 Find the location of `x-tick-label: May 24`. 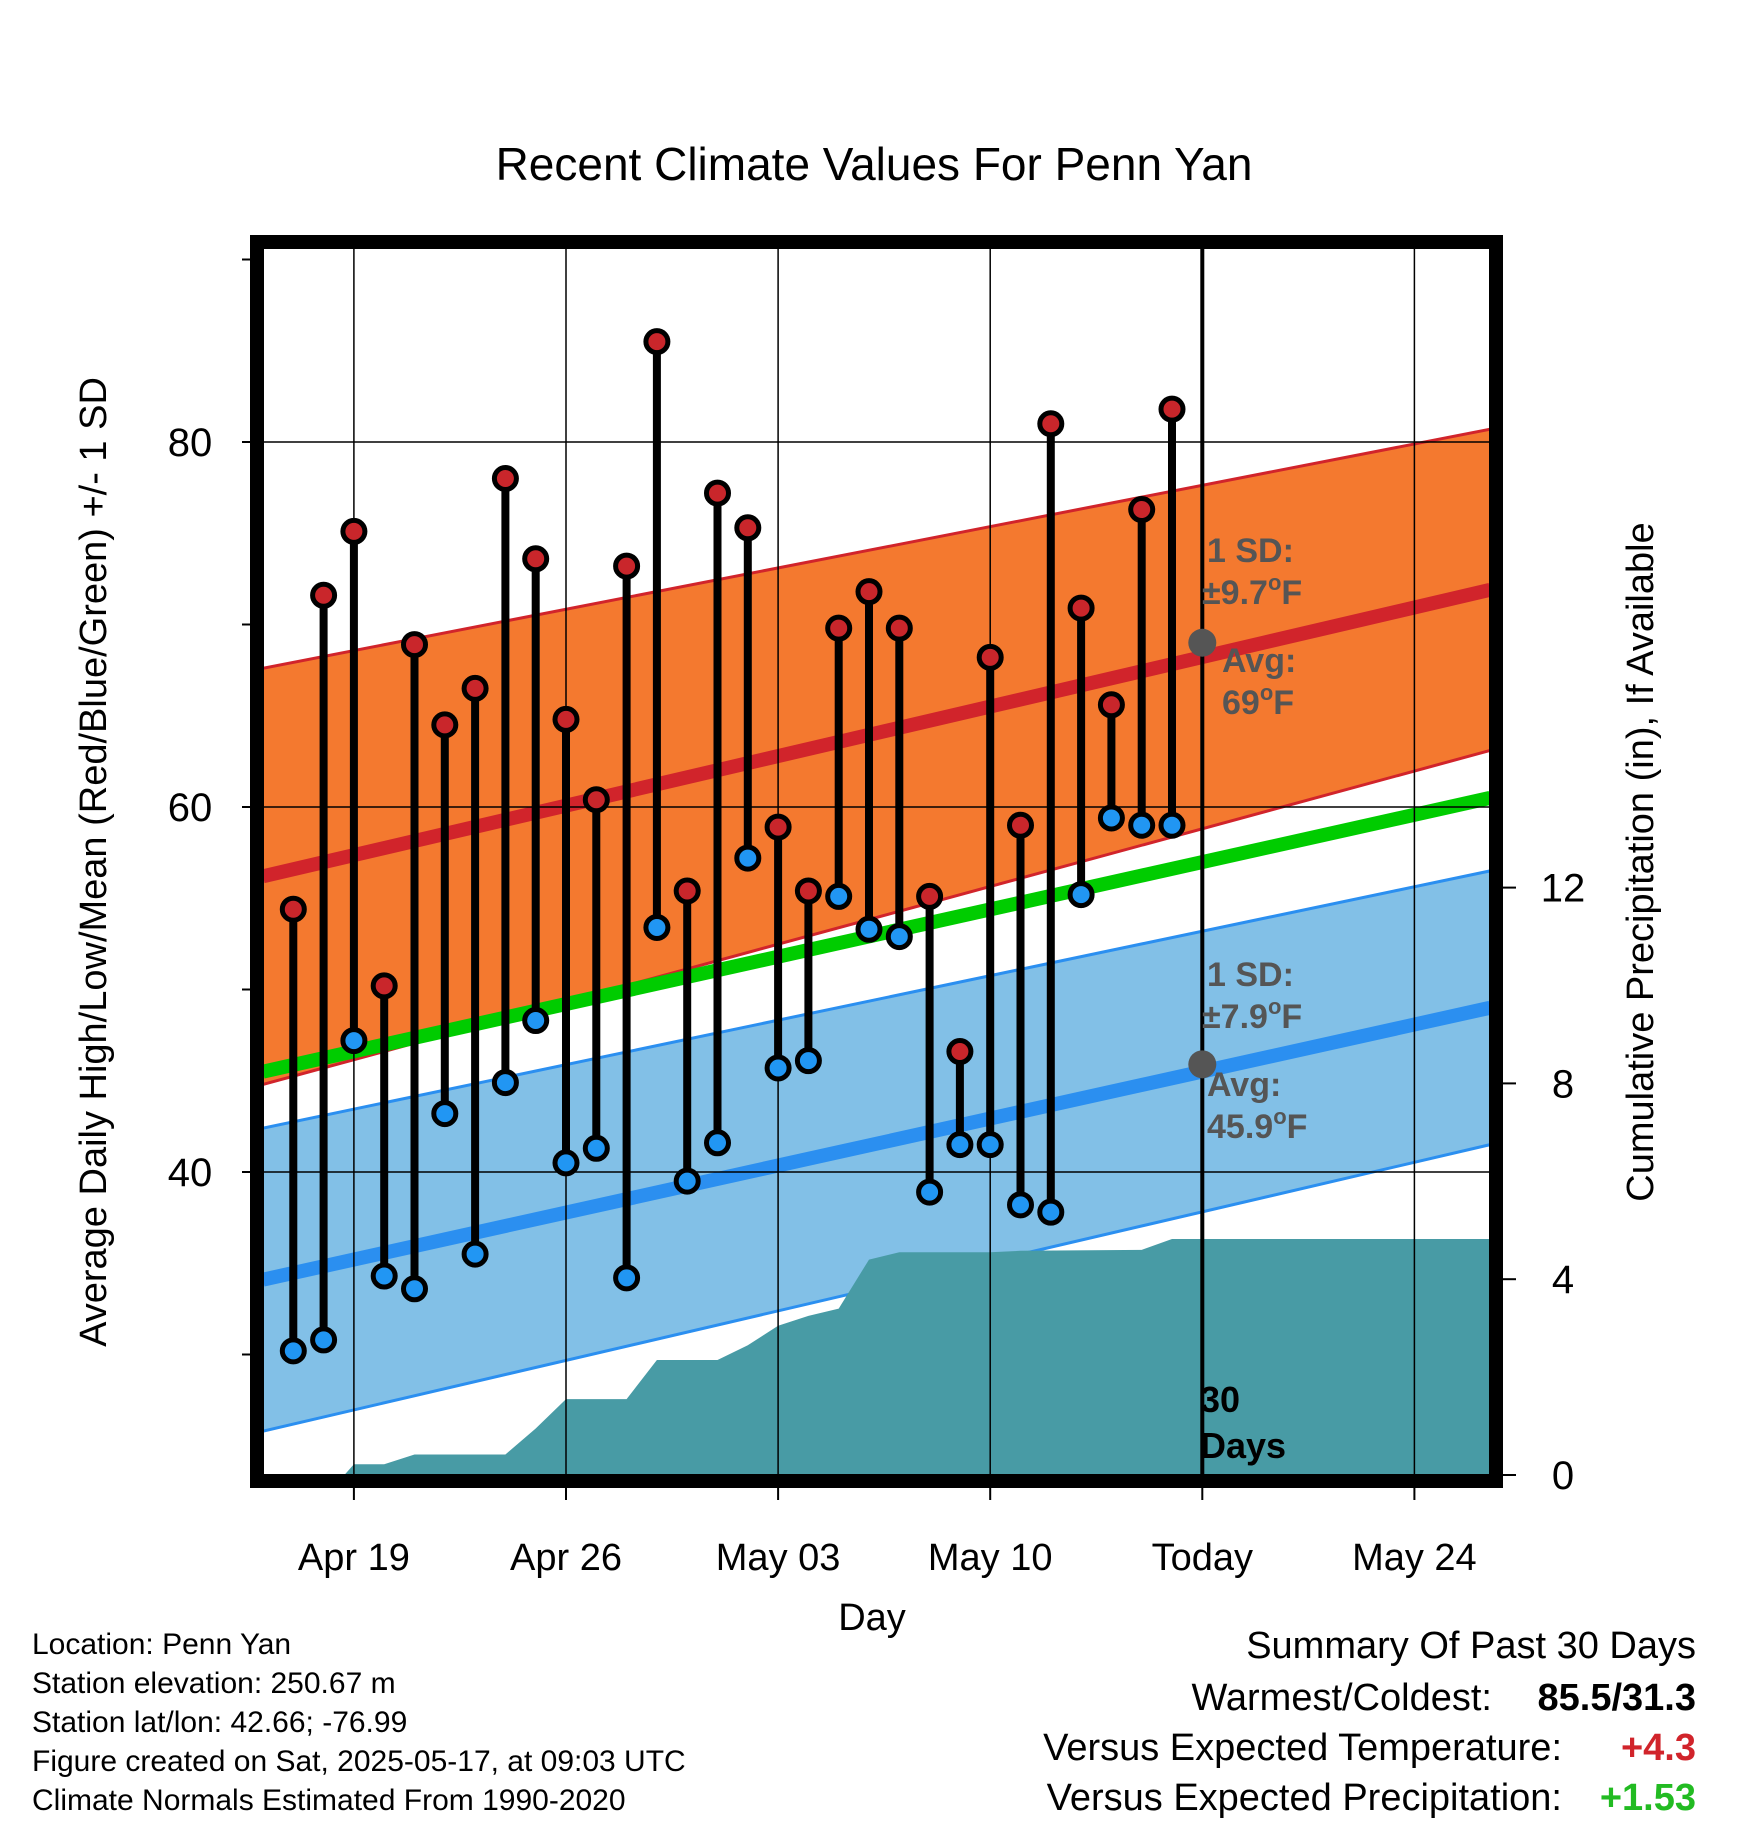

x-tick-label: May 24 is located at coordinates (1414, 1558).